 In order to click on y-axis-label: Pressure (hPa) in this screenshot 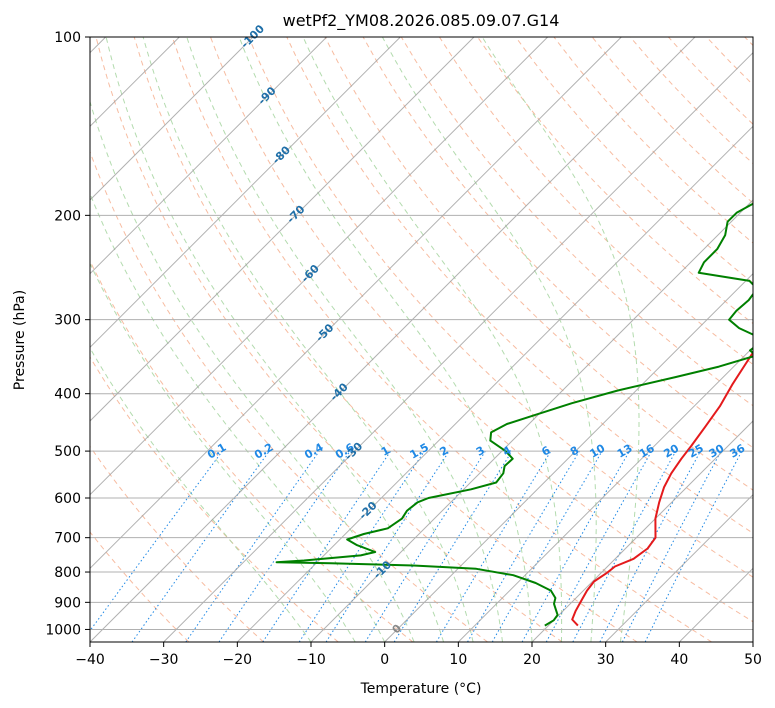, I will do `click(20, 340)`.